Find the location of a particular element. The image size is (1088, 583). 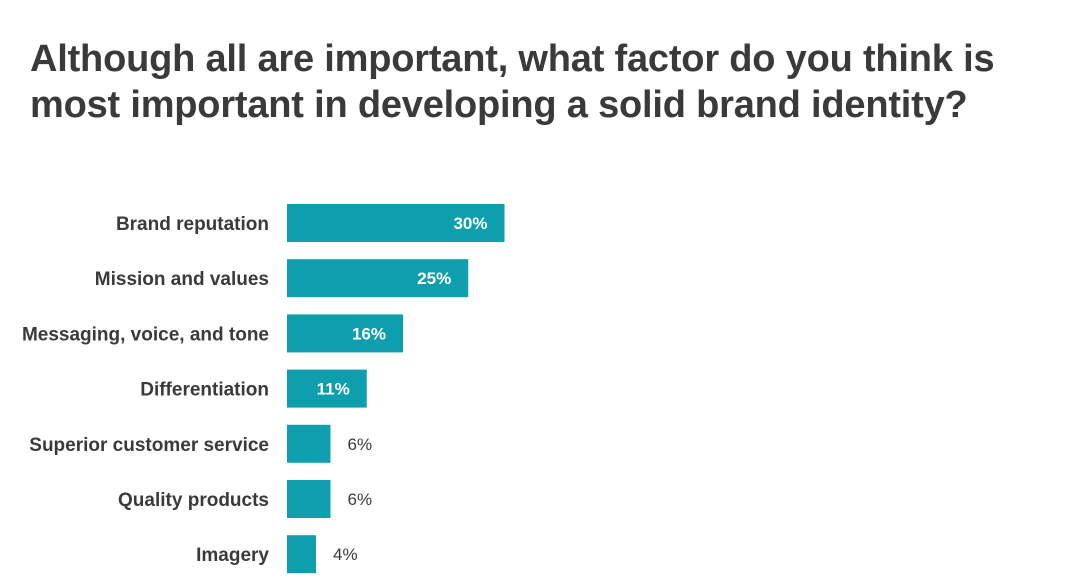

category-label: Differentiation is located at coordinates (204, 390).